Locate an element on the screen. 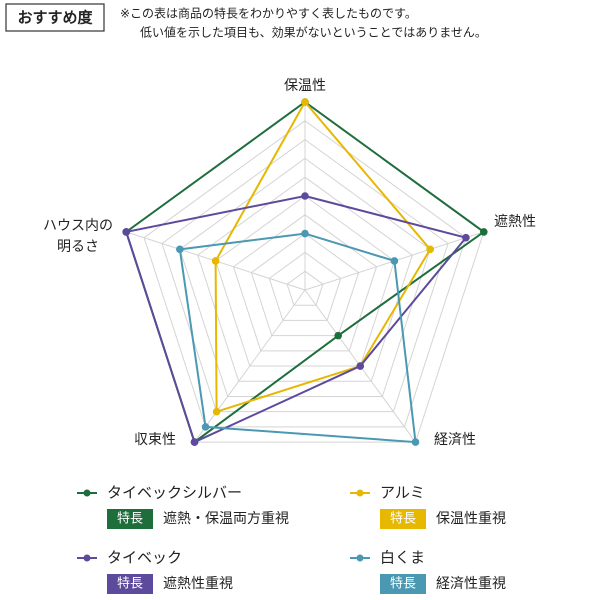 The width and height of the screenshot is (600, 600). axis-label: 収束性 is located at coordinates (155, 440).